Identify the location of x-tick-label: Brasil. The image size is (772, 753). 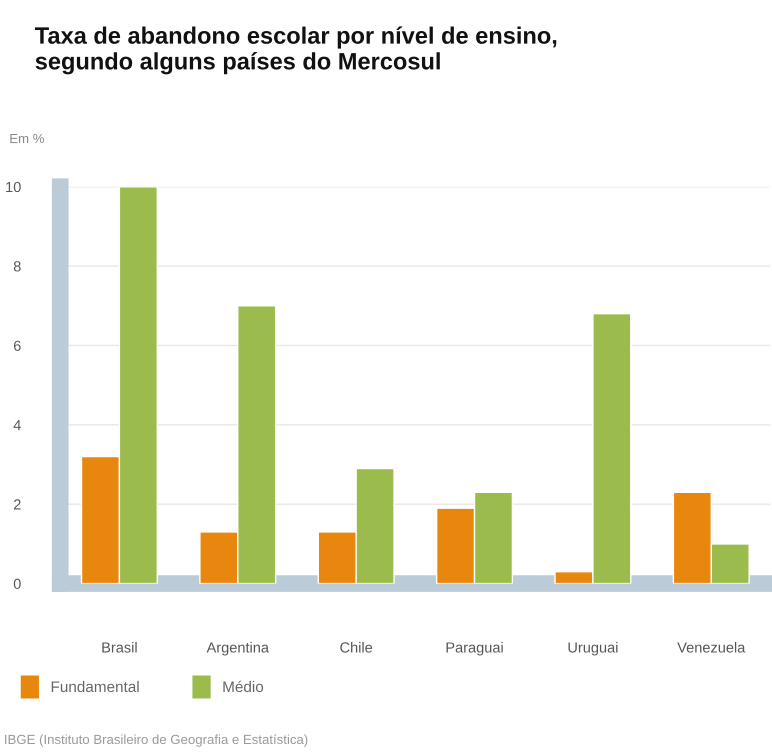
(119, 647).